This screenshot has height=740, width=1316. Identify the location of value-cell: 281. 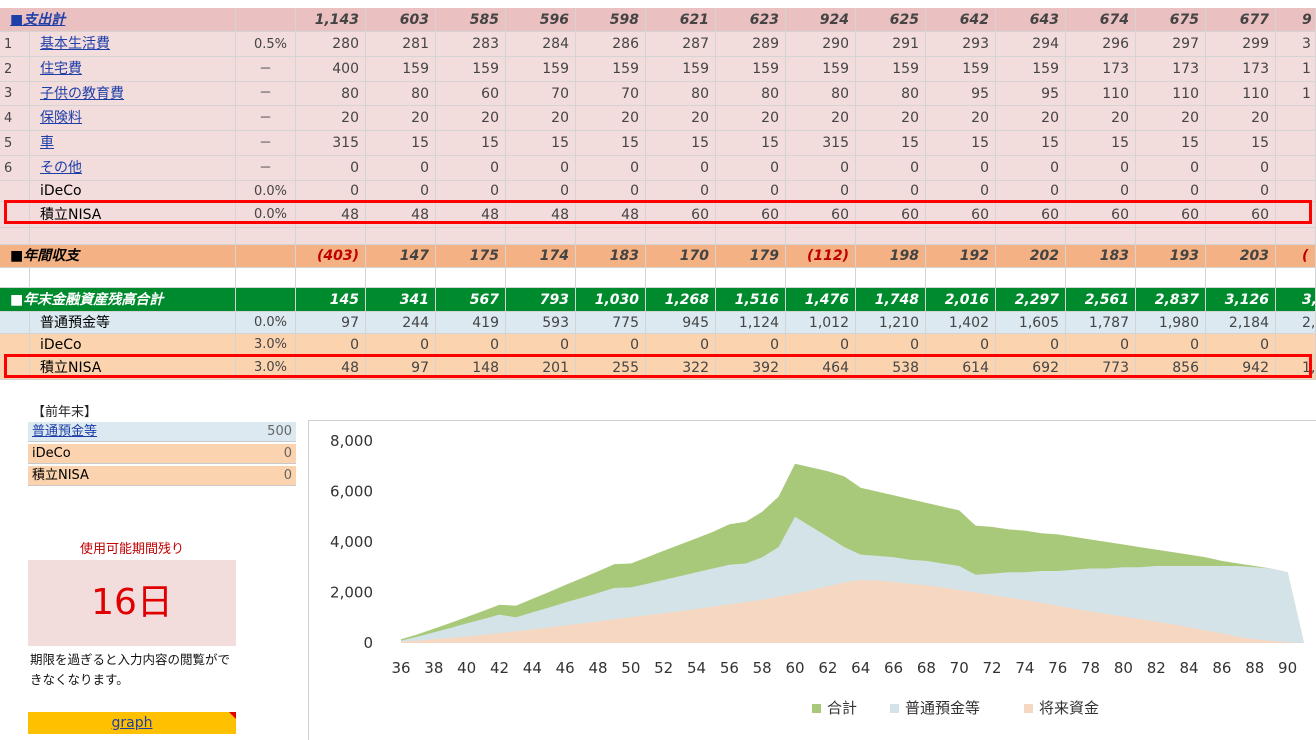
(401, 44).